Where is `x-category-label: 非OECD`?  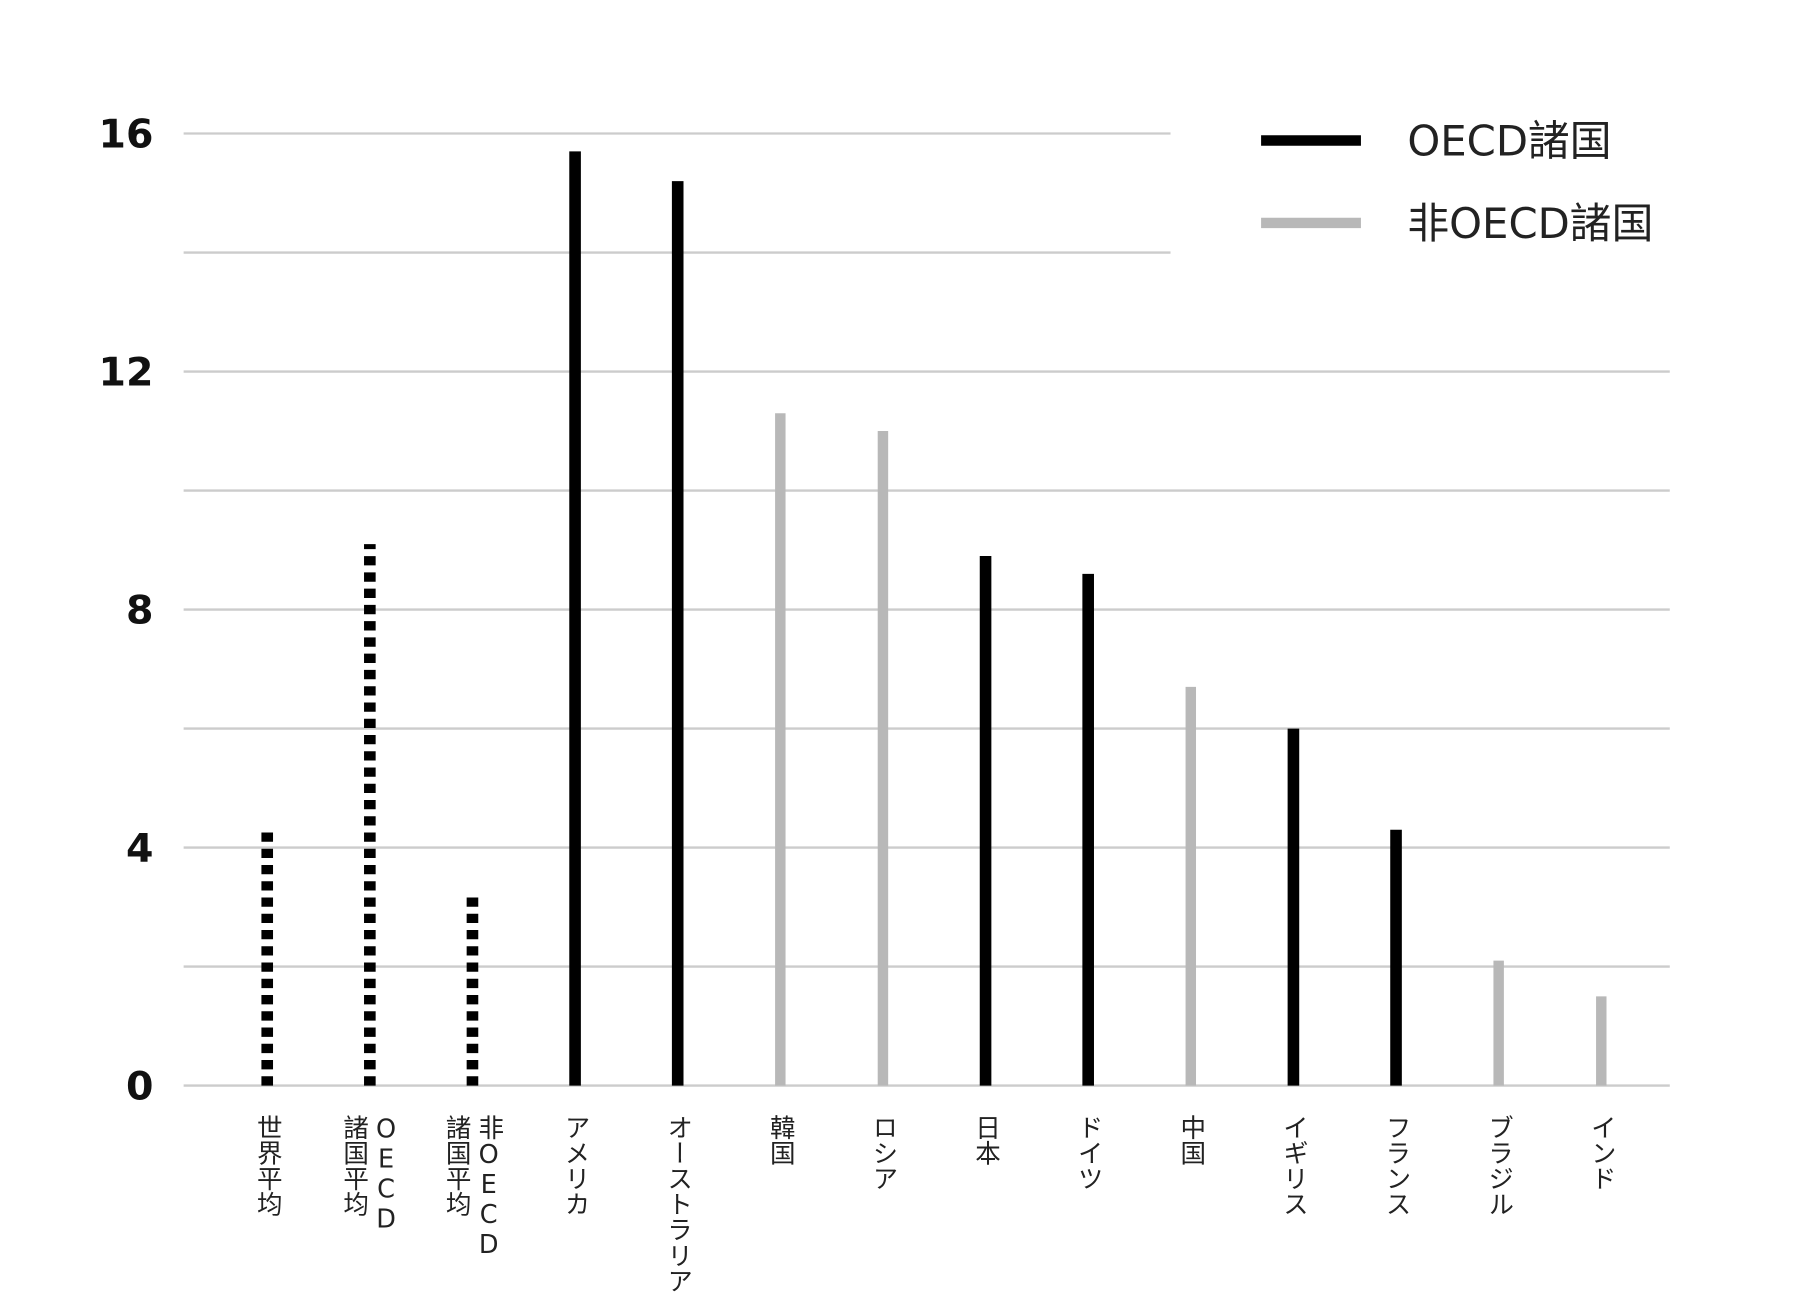
x-category-label: 非OECD is located at coordinates (489, 1188).